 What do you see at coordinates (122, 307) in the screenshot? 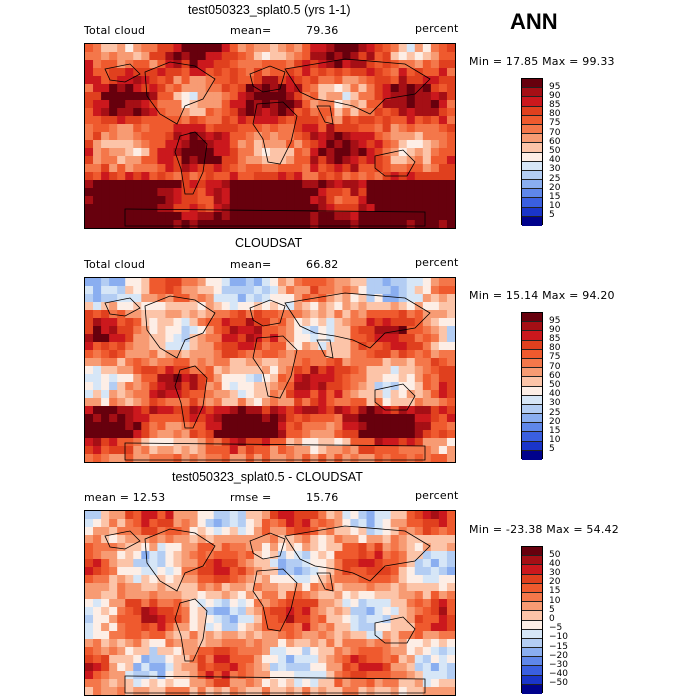
I see `coastline-outline` at bounding box center [122, 307].